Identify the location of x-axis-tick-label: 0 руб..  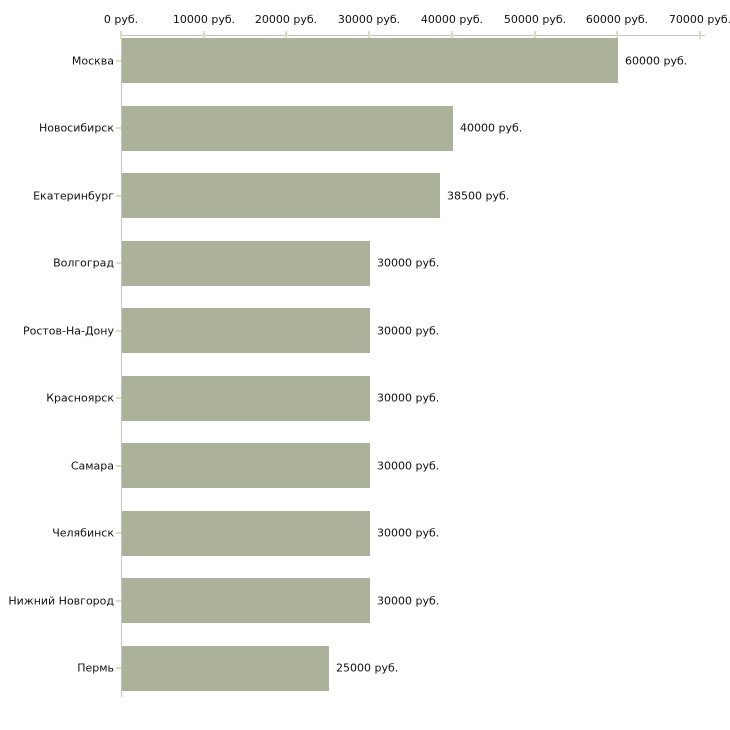
(121, 19).